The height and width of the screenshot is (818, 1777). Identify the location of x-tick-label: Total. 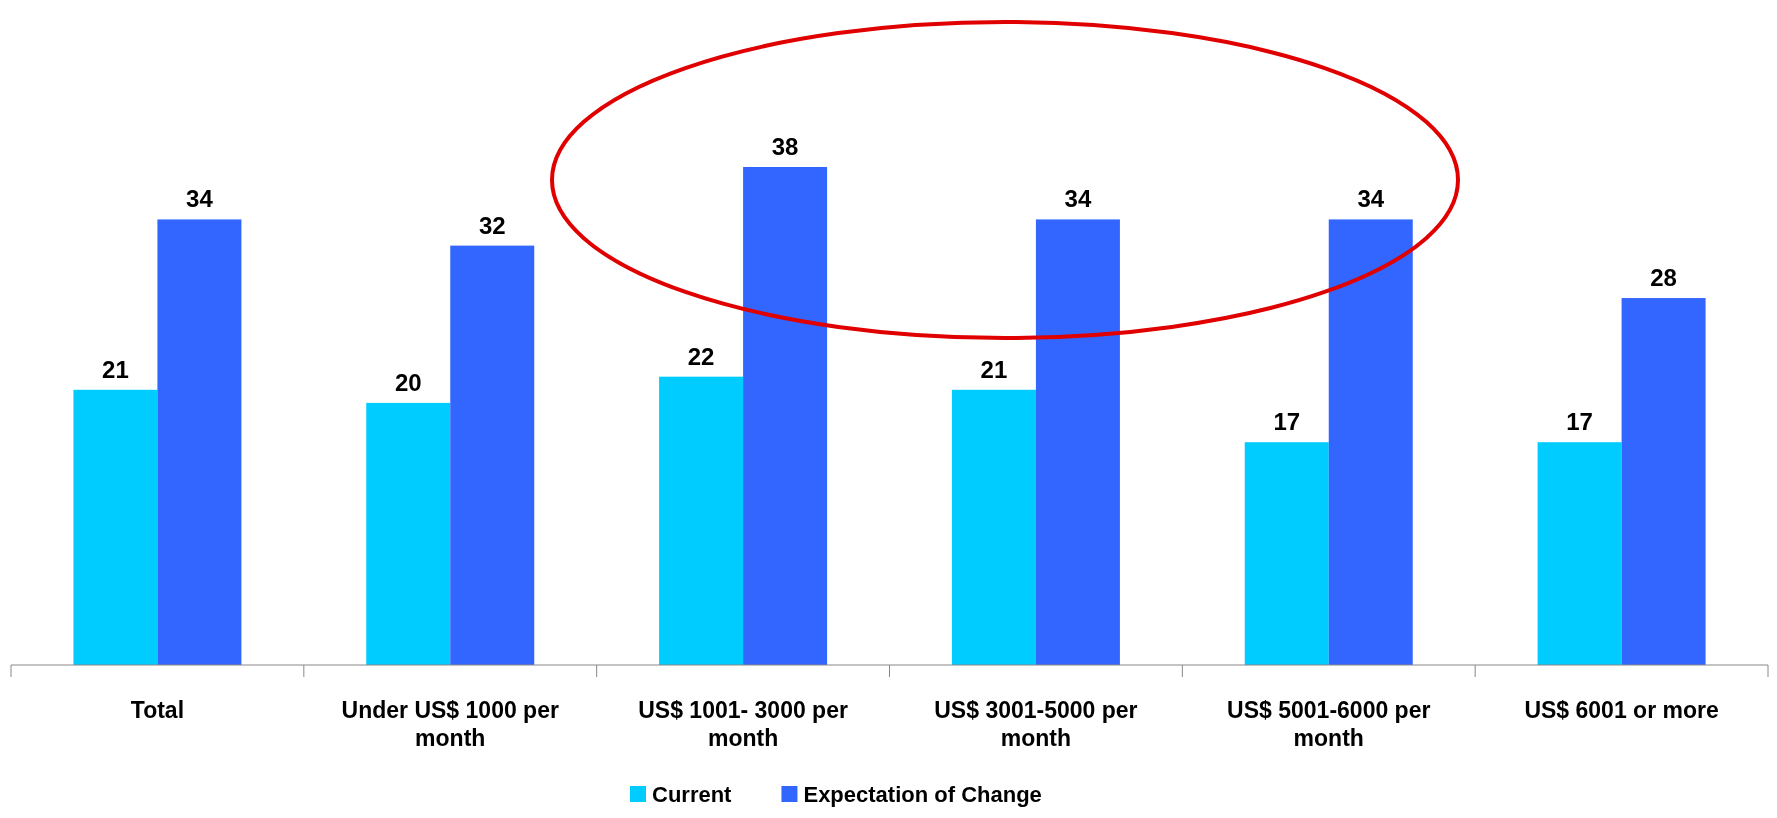
(157, 710).